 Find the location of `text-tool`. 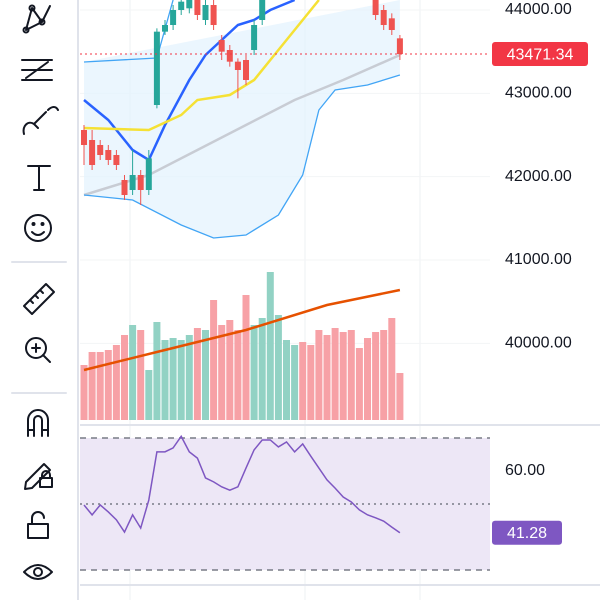

text-tool is located at coordinates (39, 178).